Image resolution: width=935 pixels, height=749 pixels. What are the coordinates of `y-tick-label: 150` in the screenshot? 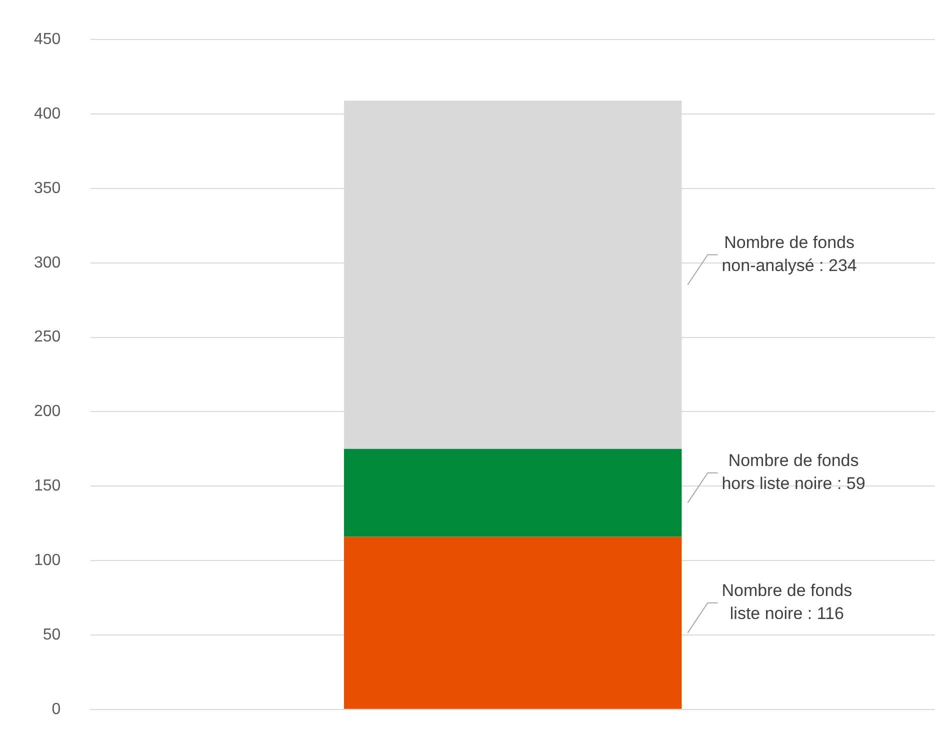 It's located at (47, 486).